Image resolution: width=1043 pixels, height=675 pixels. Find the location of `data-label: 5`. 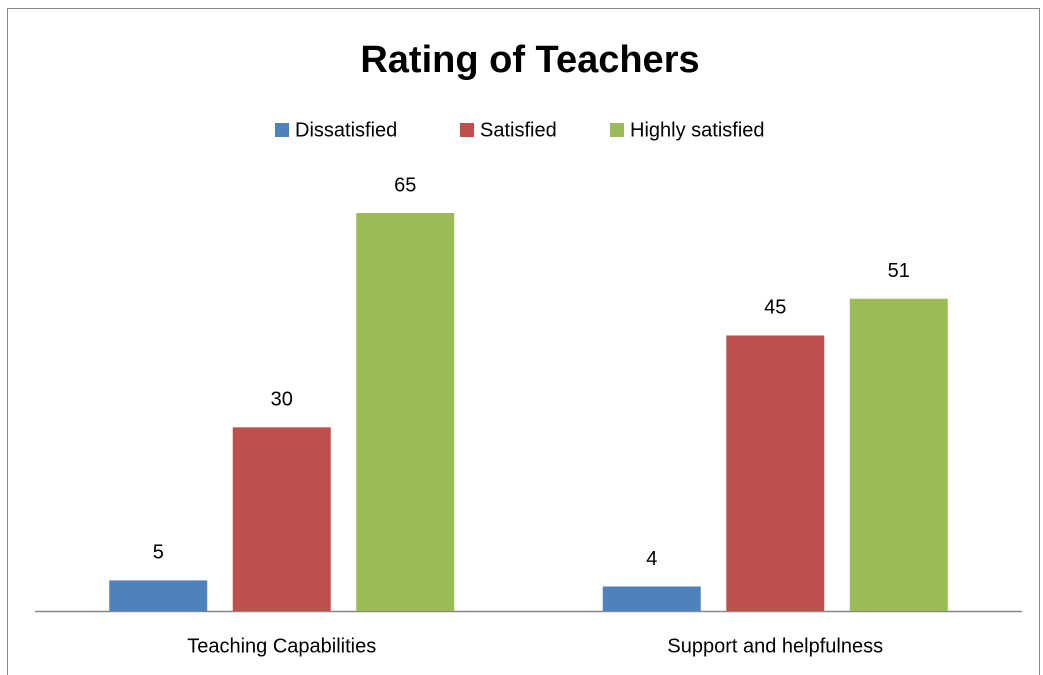

data-label: 5 is located at coordinates (158, 553).